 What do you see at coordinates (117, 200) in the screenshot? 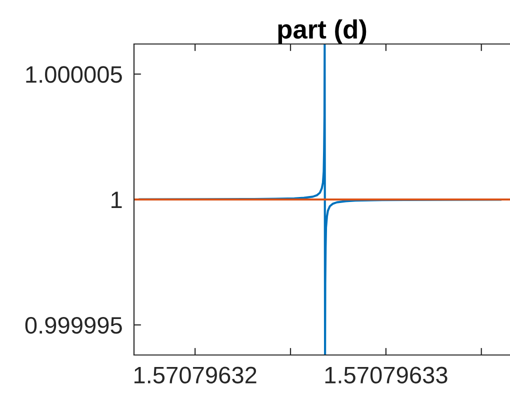
I see `y-tick-label: 1` at bounding box center [117, 200].